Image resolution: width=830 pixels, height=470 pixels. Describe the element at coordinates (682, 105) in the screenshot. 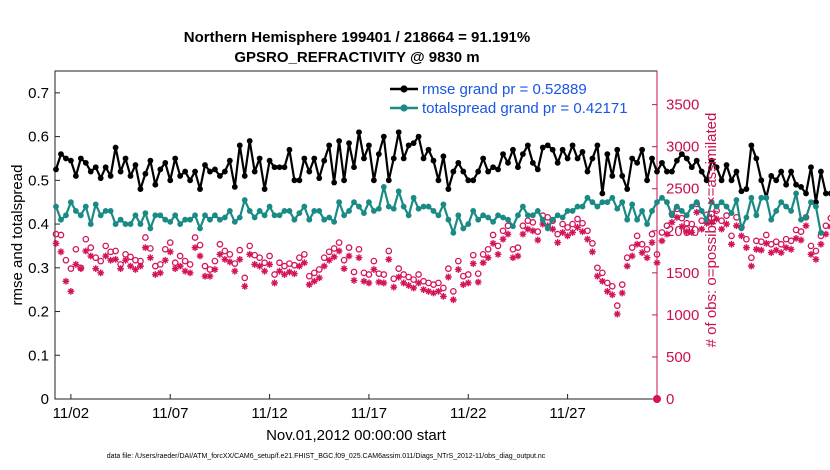

I see `y2-tick-label: 3500` at that location.